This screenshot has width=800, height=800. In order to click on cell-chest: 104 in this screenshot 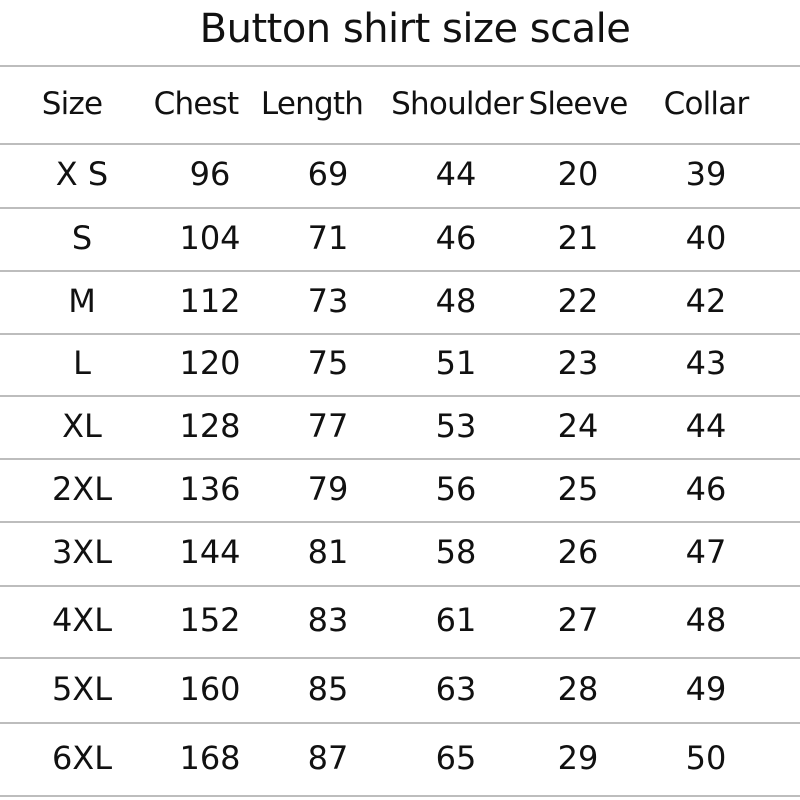, I will do `click(210, 237)`.